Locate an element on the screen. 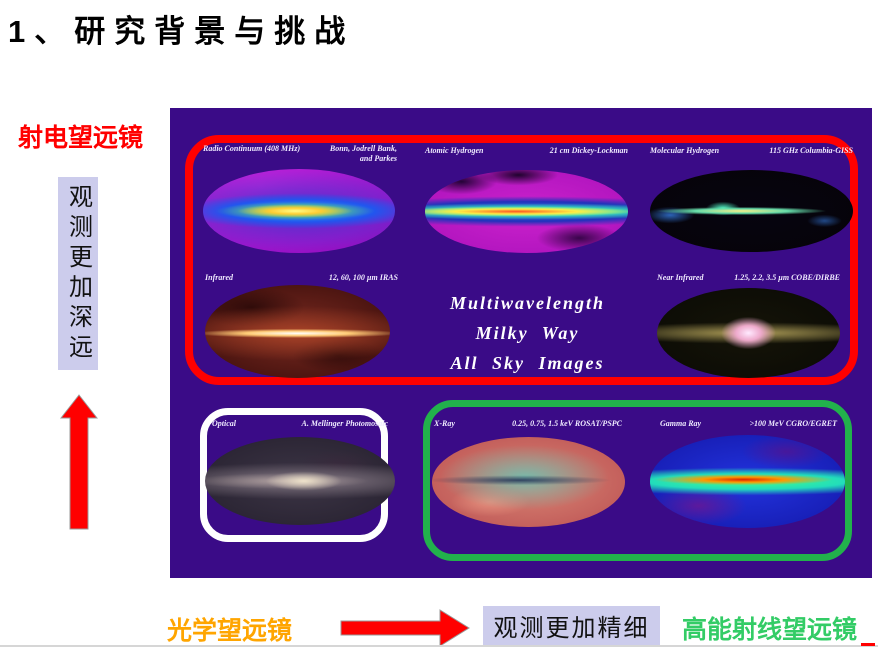 This screenshot has height=648, width=878. panel-label-molecular-hydrogen: Molecular Hydrogen 115 GHz Columbia-GISS is located at coordinates (751, 151).